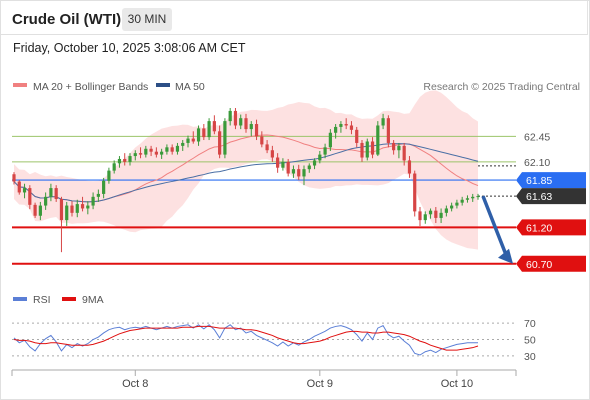 The image size is (590, 400). I want to click on rsi-line, so click(245, 340).